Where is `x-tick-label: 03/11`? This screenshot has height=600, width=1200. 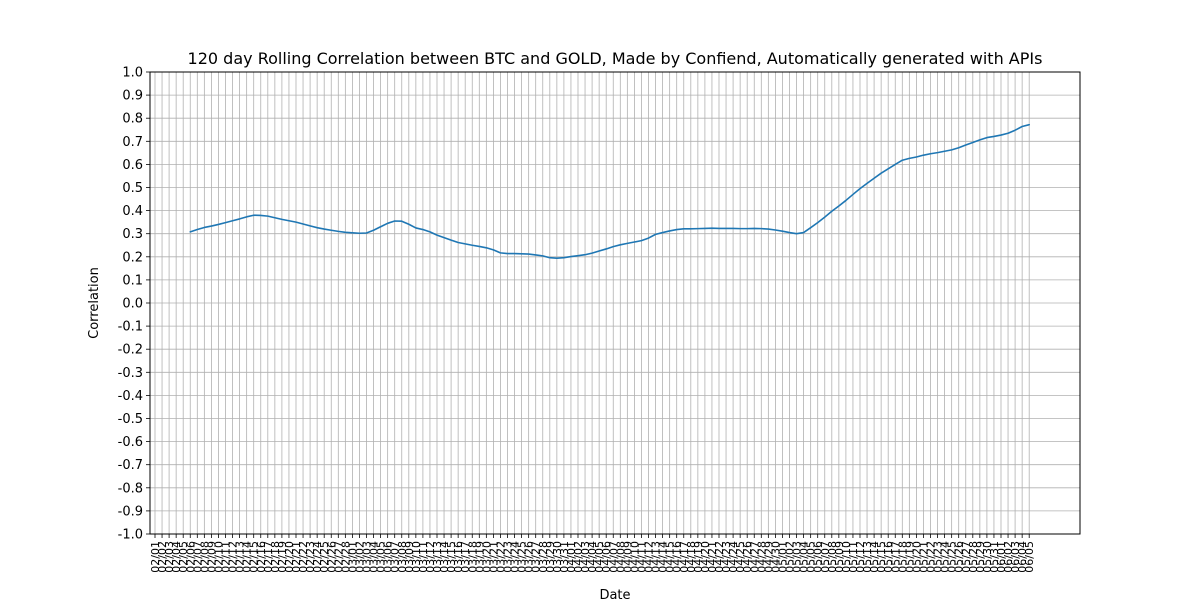 x-tick-label: 03/11 is located at coordinates (423, 557).